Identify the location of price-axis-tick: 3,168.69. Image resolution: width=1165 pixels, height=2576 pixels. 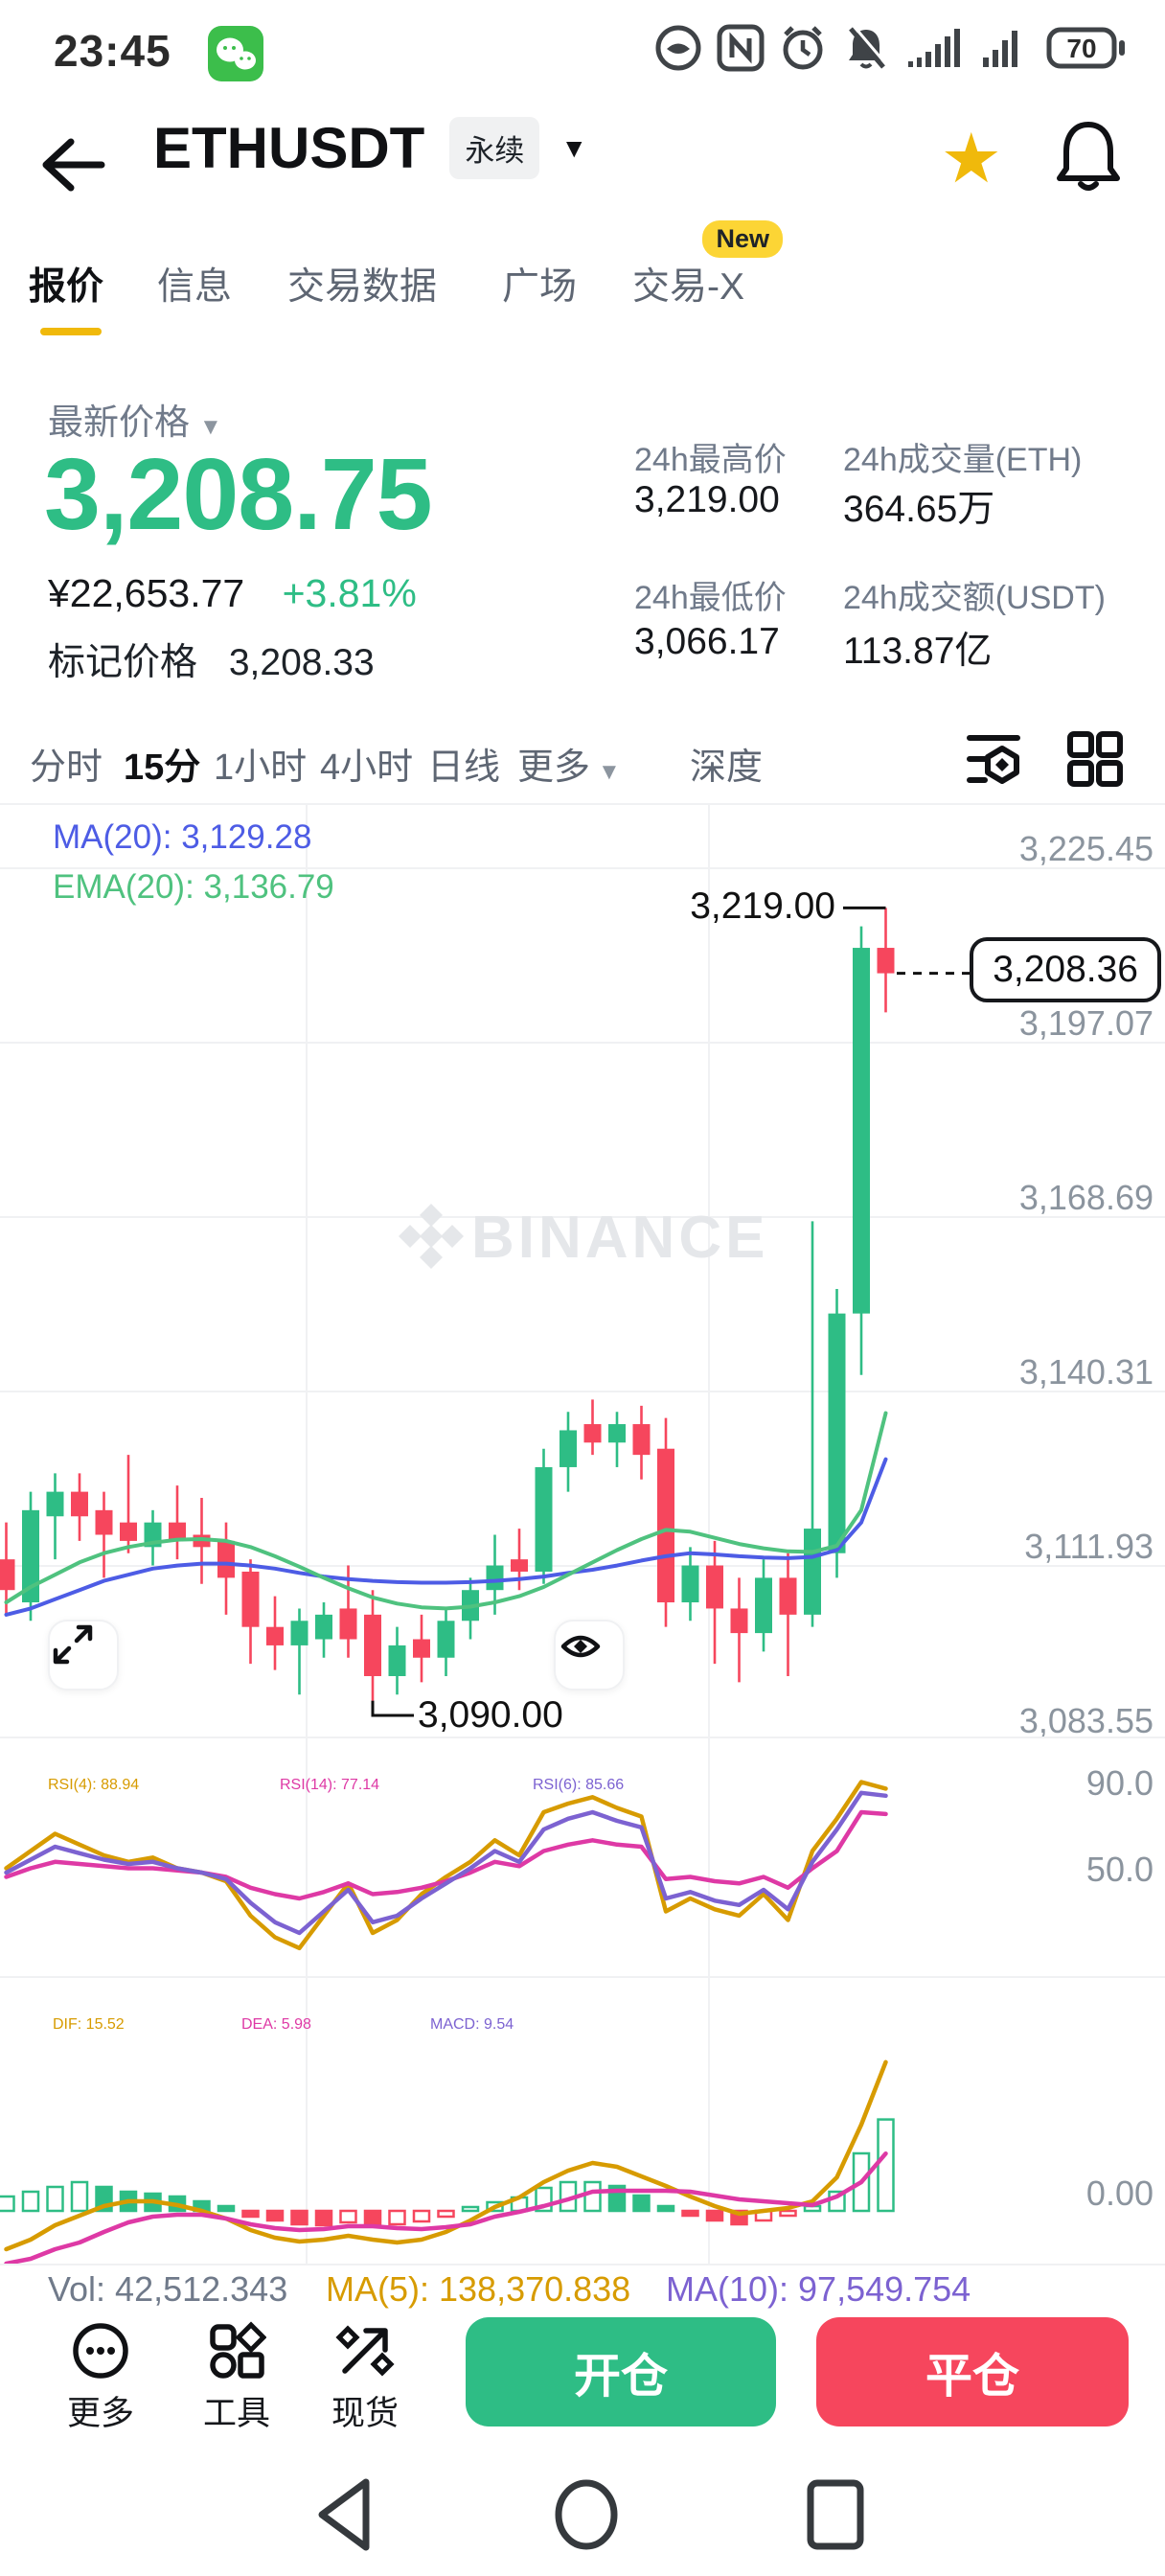
(1086, 1197).